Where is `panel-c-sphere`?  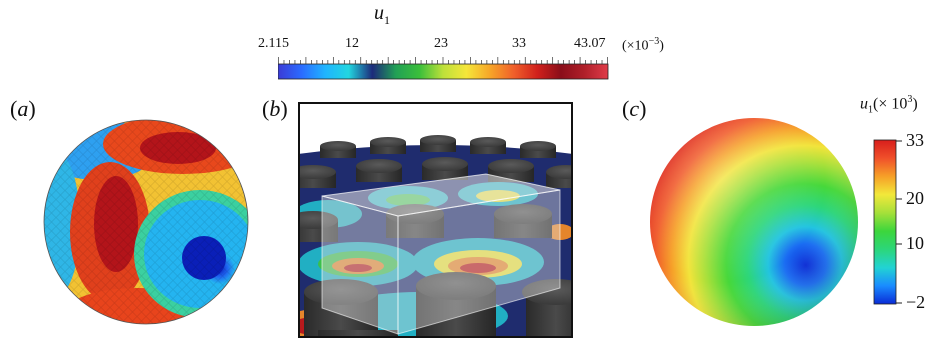
panel-c-sphere is located at coordinates (754, 222).